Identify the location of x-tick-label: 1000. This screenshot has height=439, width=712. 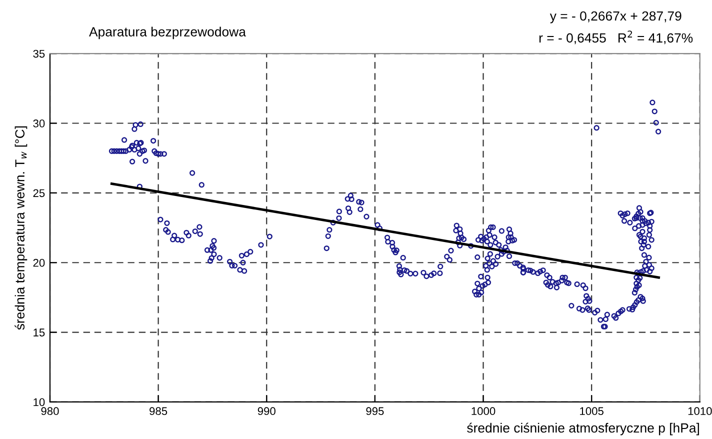
(484, 411).